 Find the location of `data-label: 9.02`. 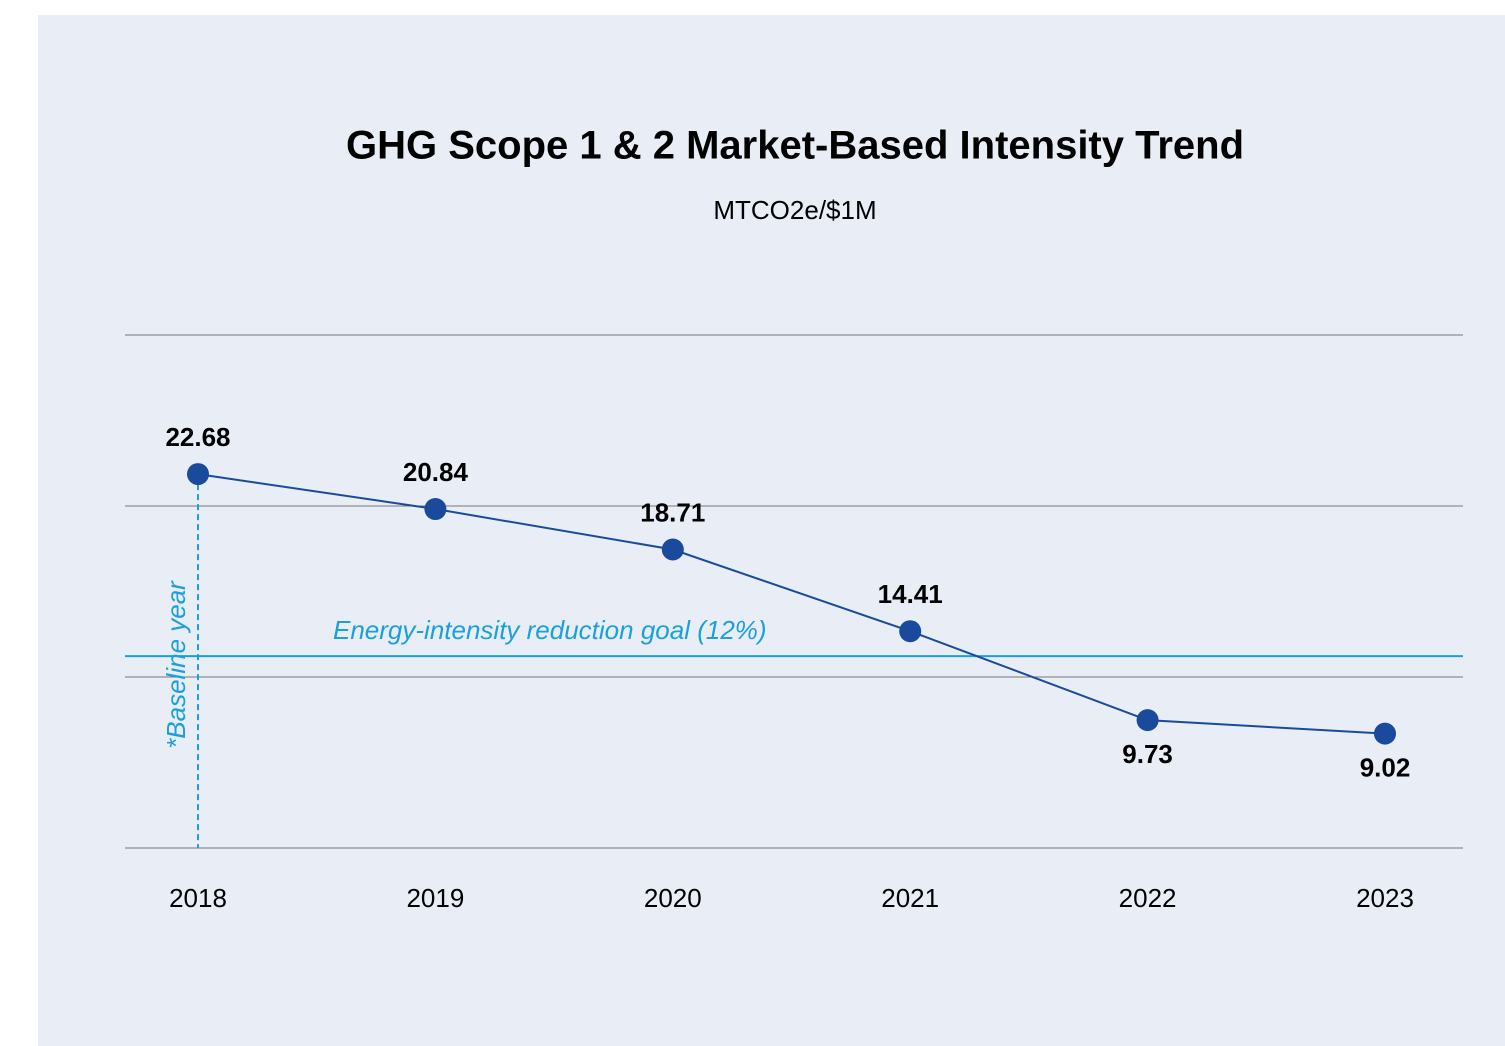

data-label: 9.02 is located at coordinates (1385, 767).